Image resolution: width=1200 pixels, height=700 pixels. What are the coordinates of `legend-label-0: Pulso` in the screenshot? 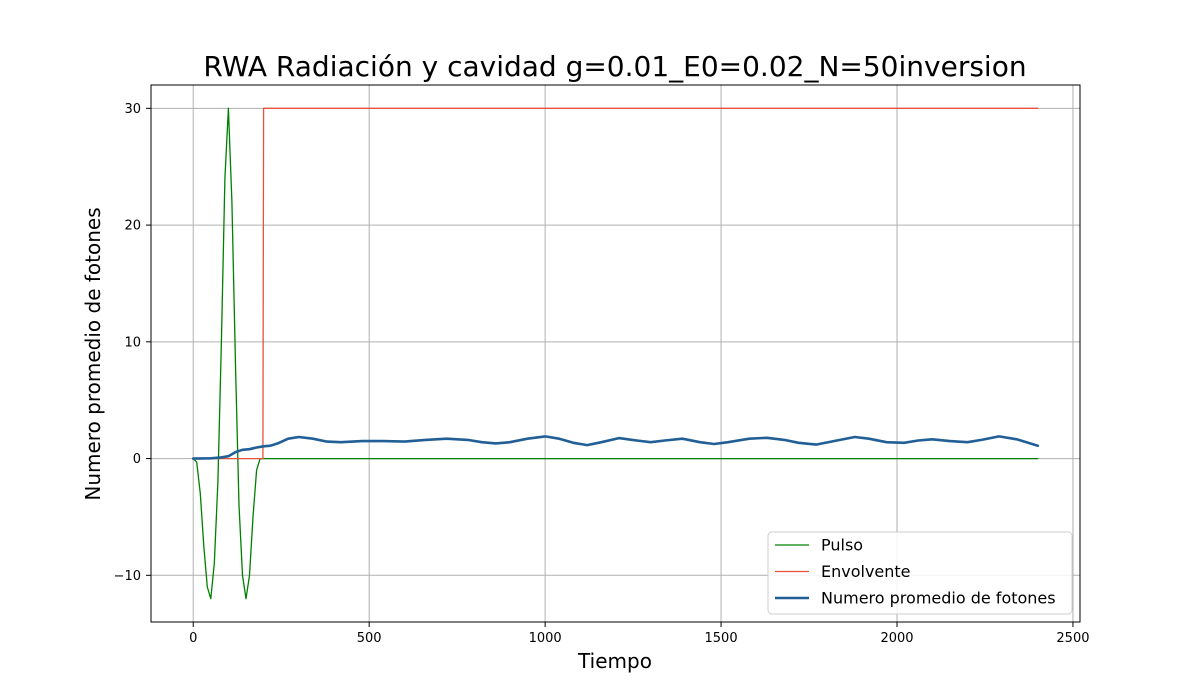 It's located at (842, 545).